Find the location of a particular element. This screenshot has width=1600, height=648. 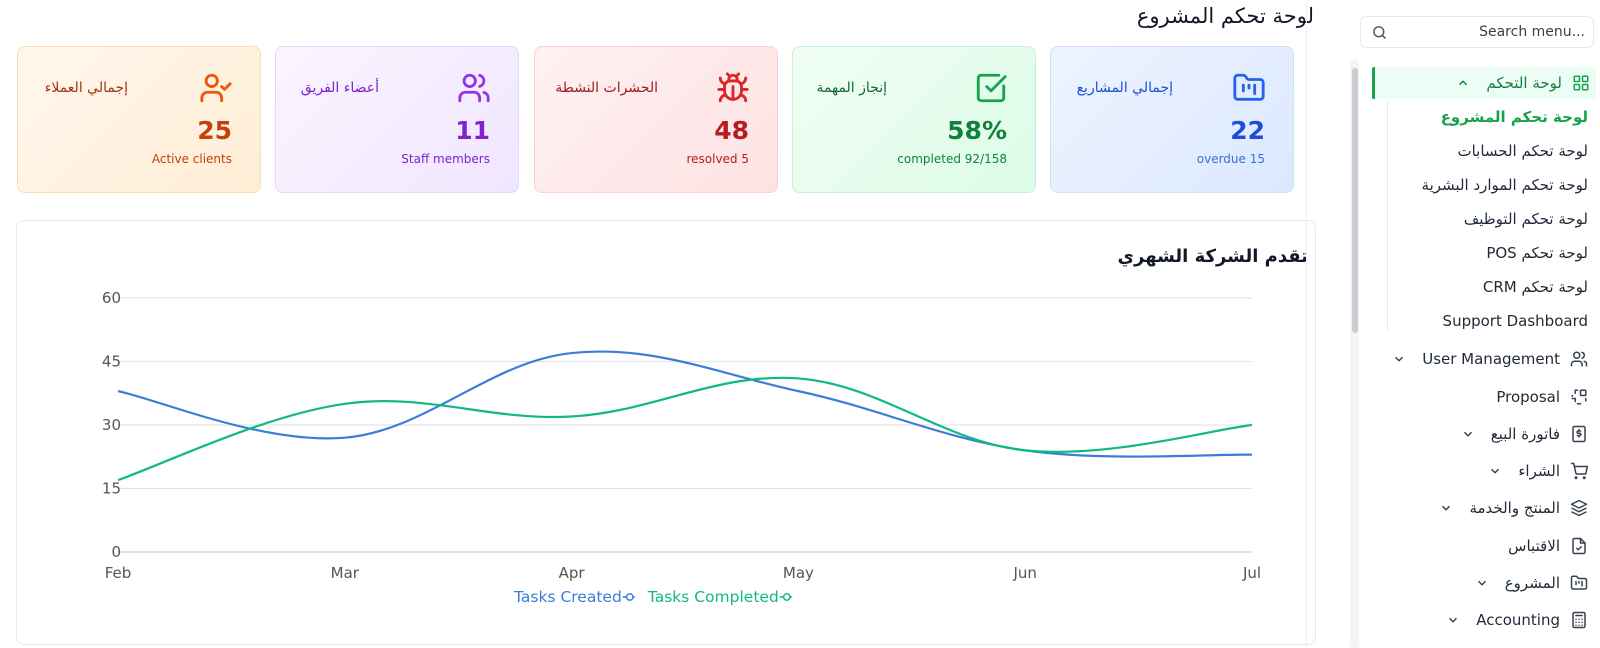

file-check-icon is located at coordinates (1579, 546).